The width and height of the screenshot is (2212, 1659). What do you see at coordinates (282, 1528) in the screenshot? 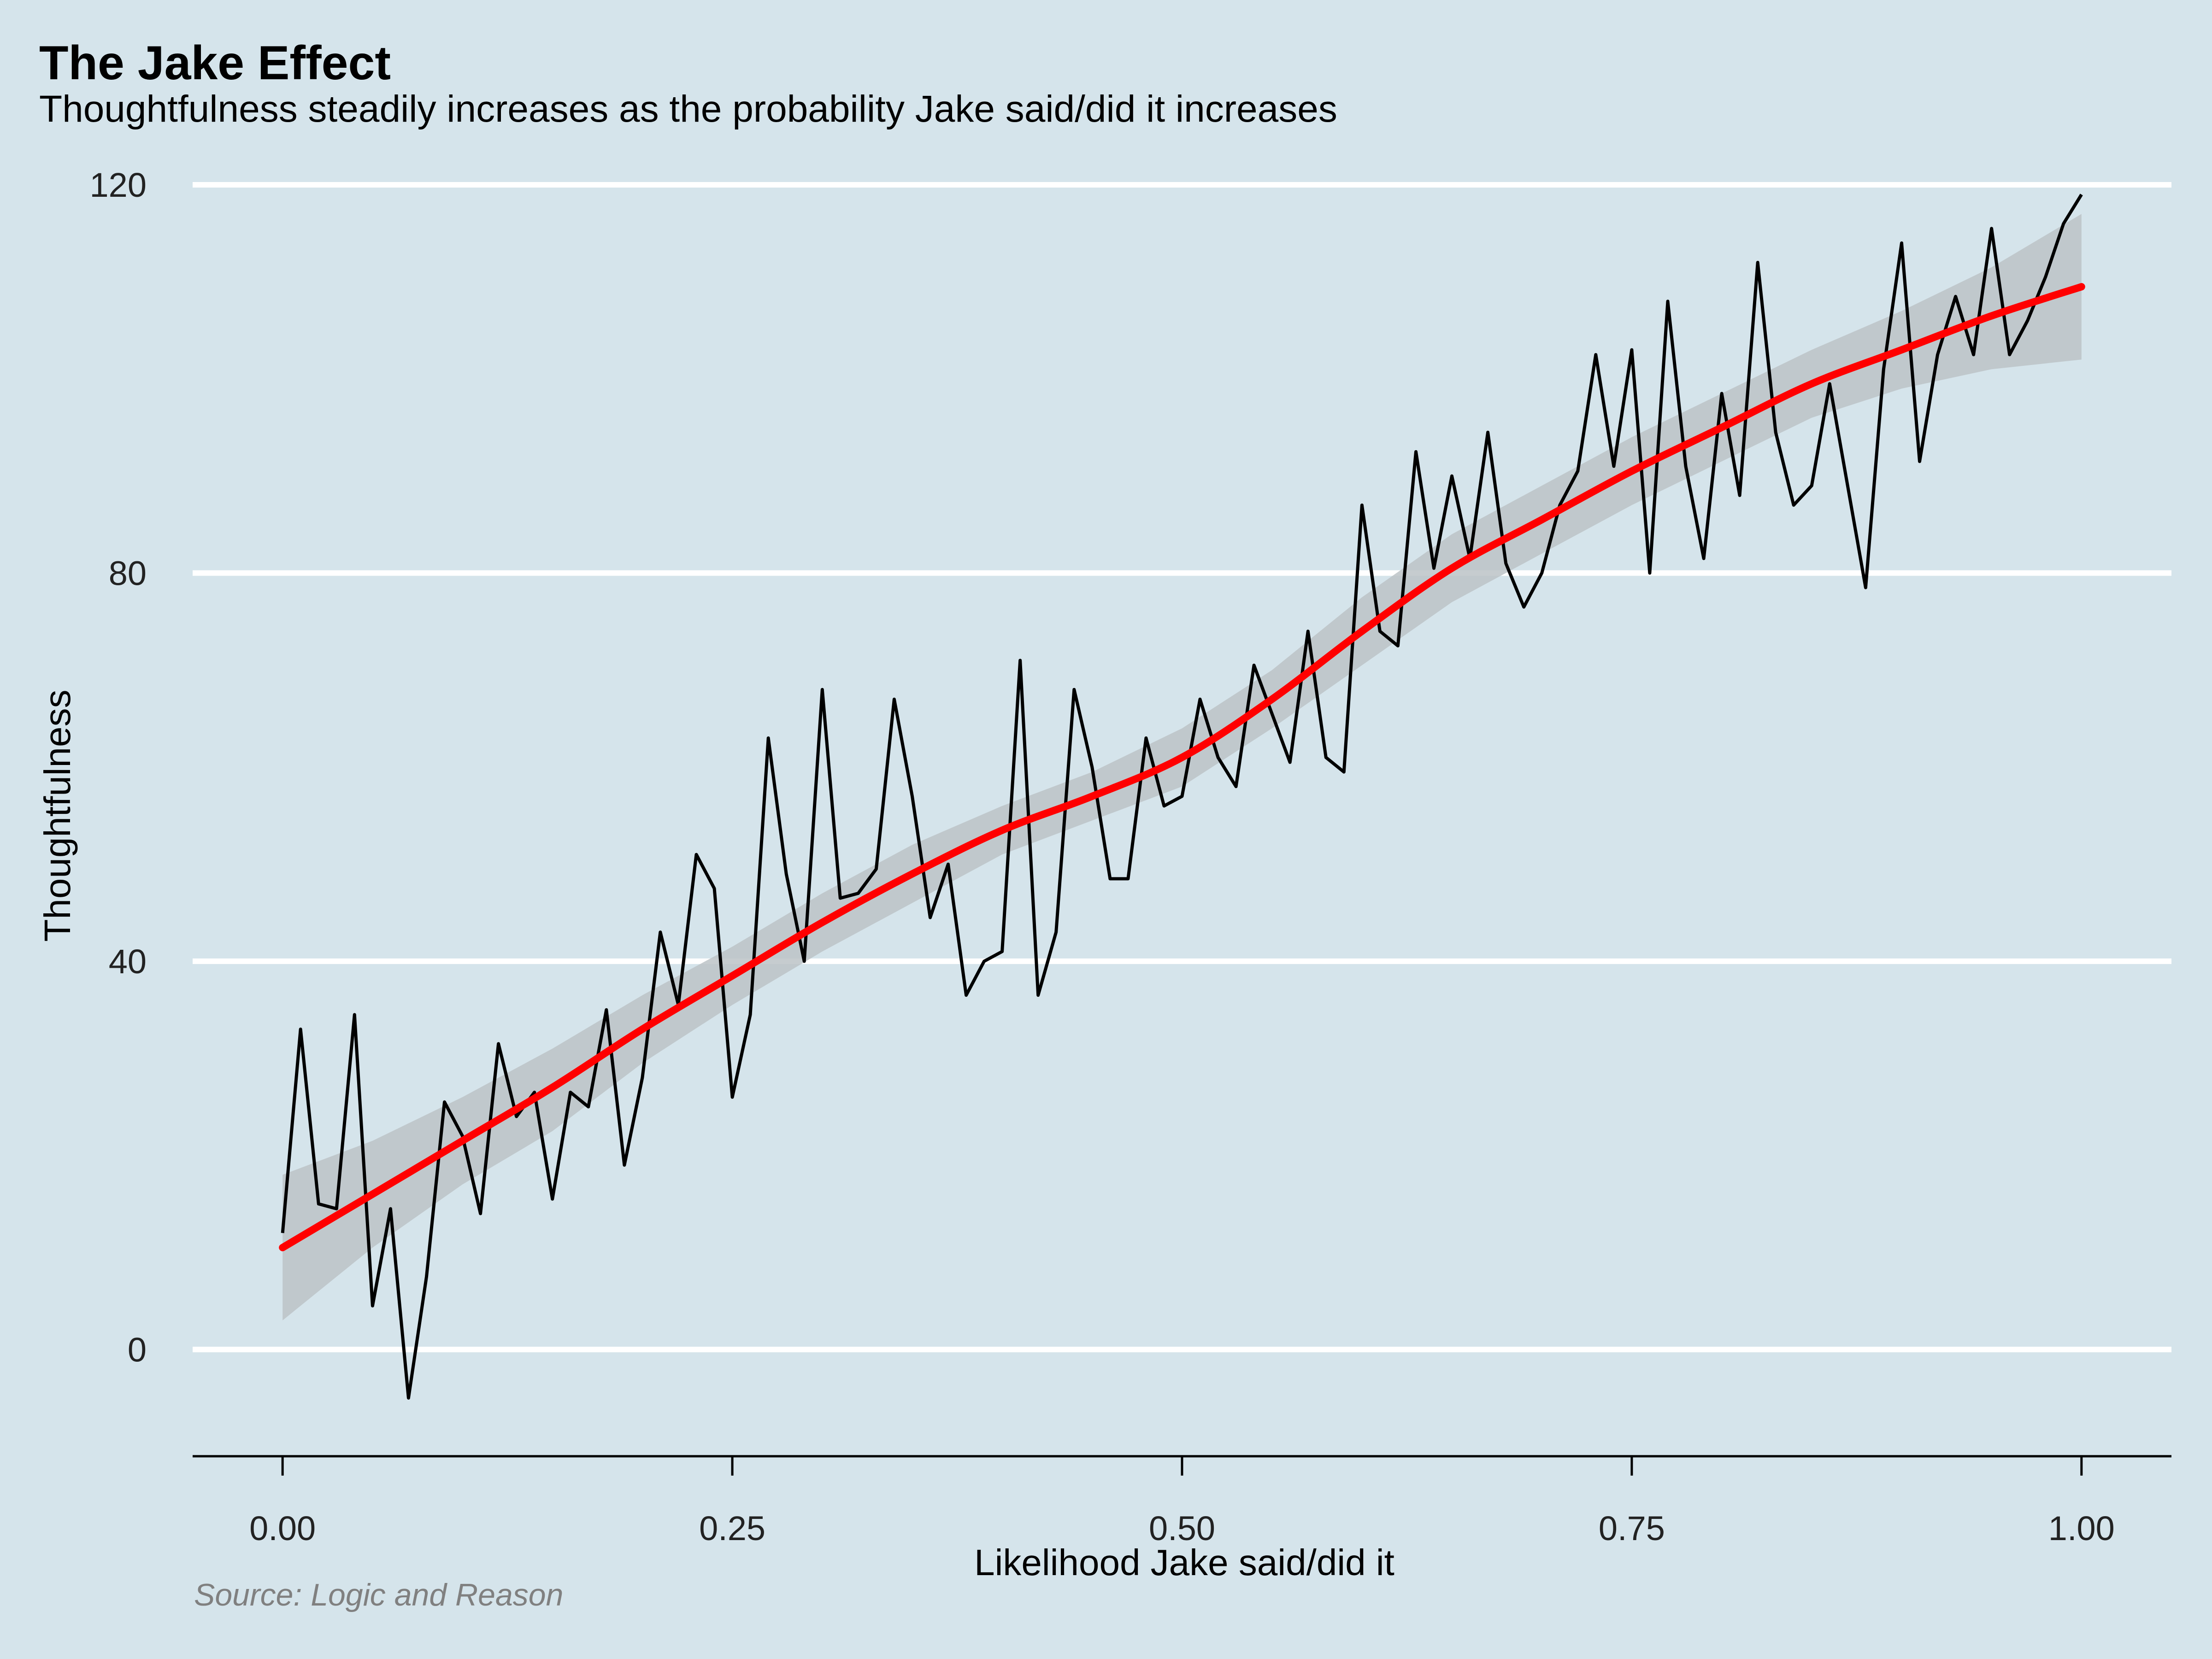
I see `x-tick-label: 0.00` at bounding box center [282, 1528].